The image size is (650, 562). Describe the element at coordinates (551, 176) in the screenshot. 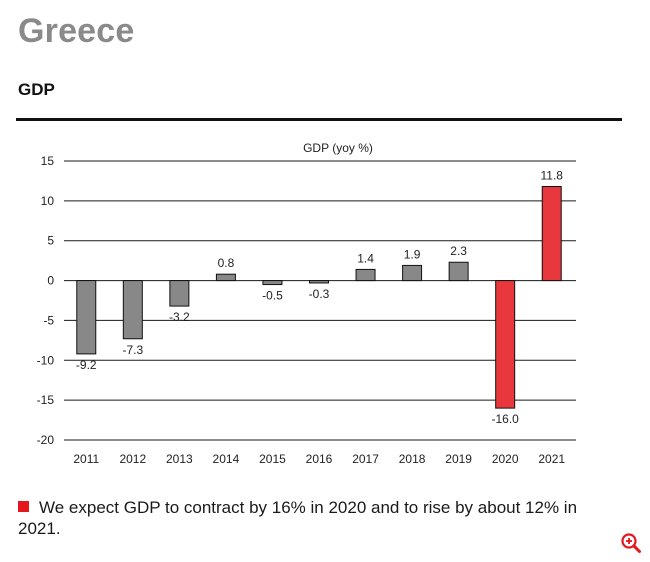

I see `data-label-2021: 11.8` at that location.